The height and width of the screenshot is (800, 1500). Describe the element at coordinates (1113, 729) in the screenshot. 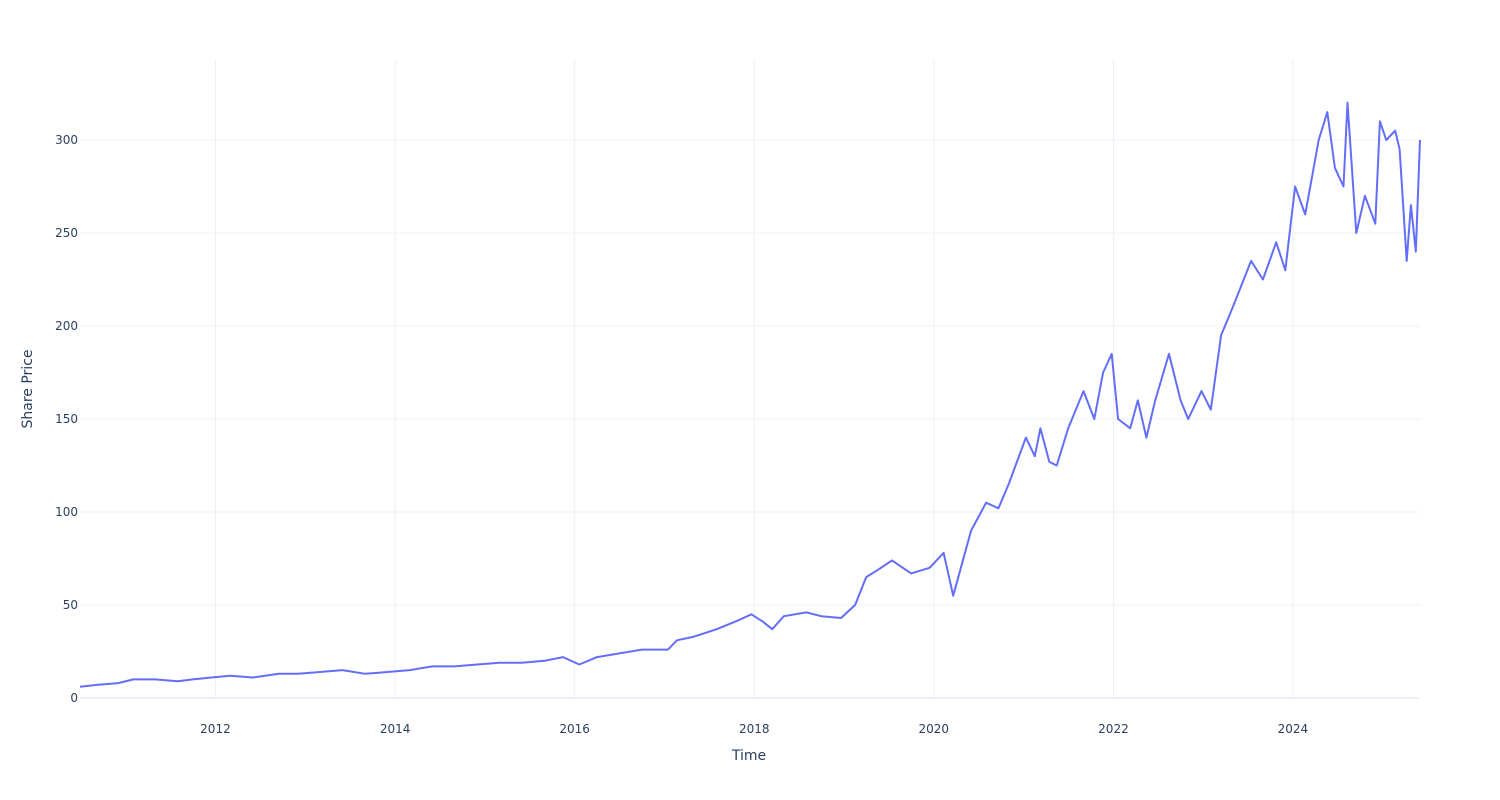

I see `x-tick-label: 2022` at that location.